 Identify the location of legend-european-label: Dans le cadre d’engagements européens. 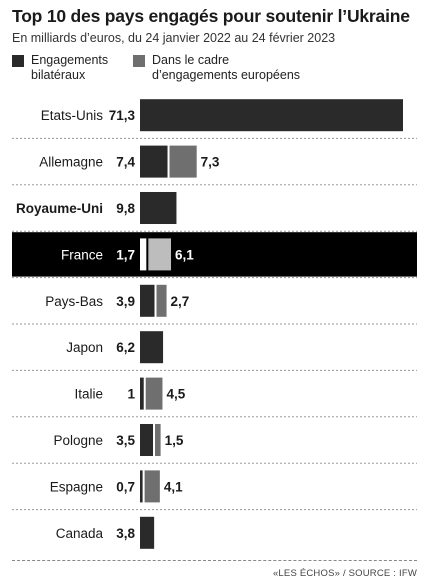
(226, 67).